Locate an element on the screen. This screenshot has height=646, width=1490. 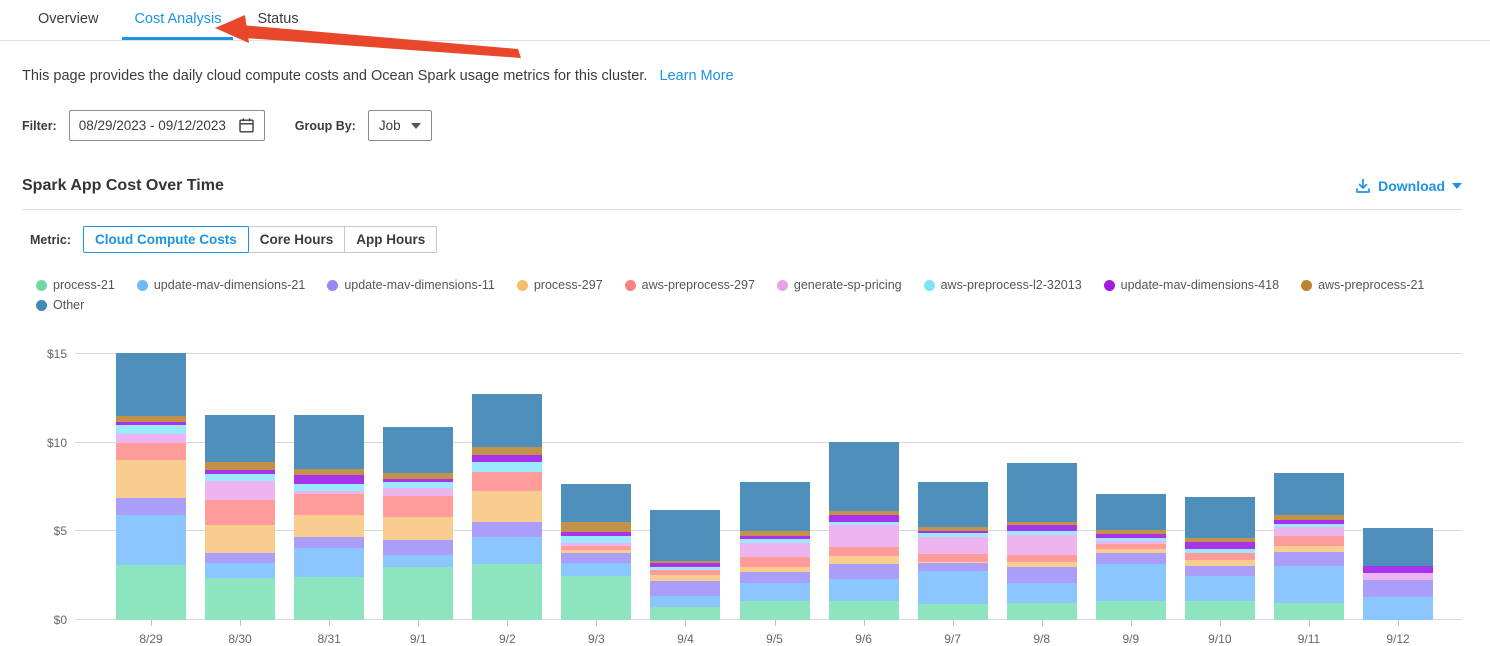
download-label: Download is located at coordinates (1411, 186).